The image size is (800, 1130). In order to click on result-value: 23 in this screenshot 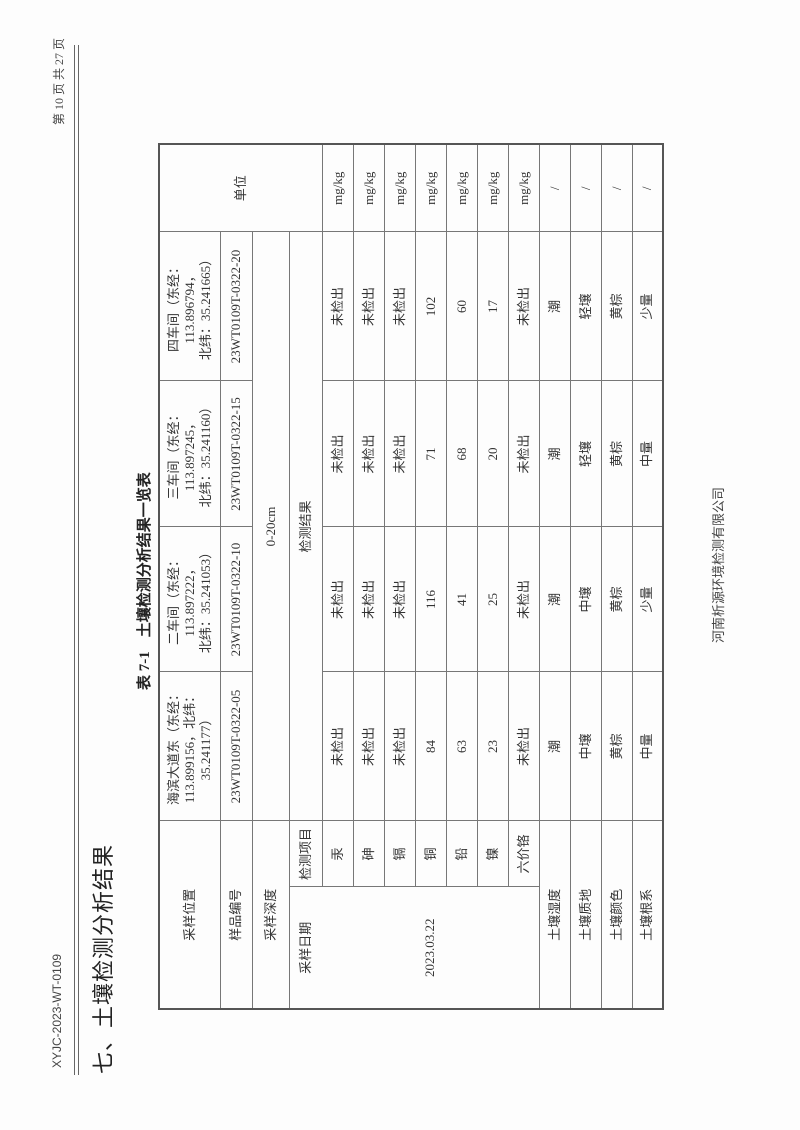, I will do `click(492, 746)`.